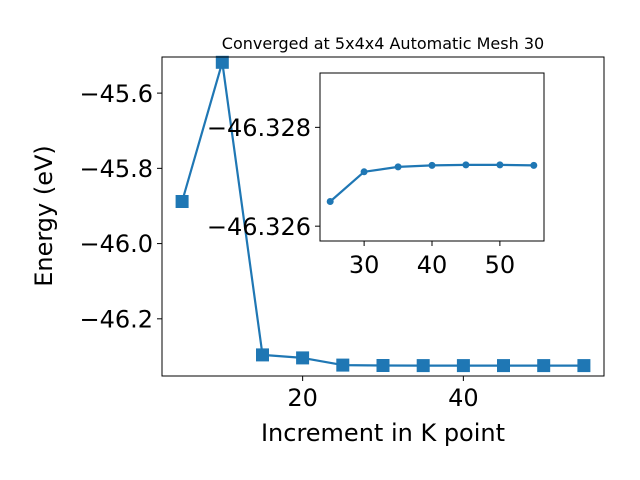  I want to click on main-y-tick-label: −45.6, so click(116, 94).